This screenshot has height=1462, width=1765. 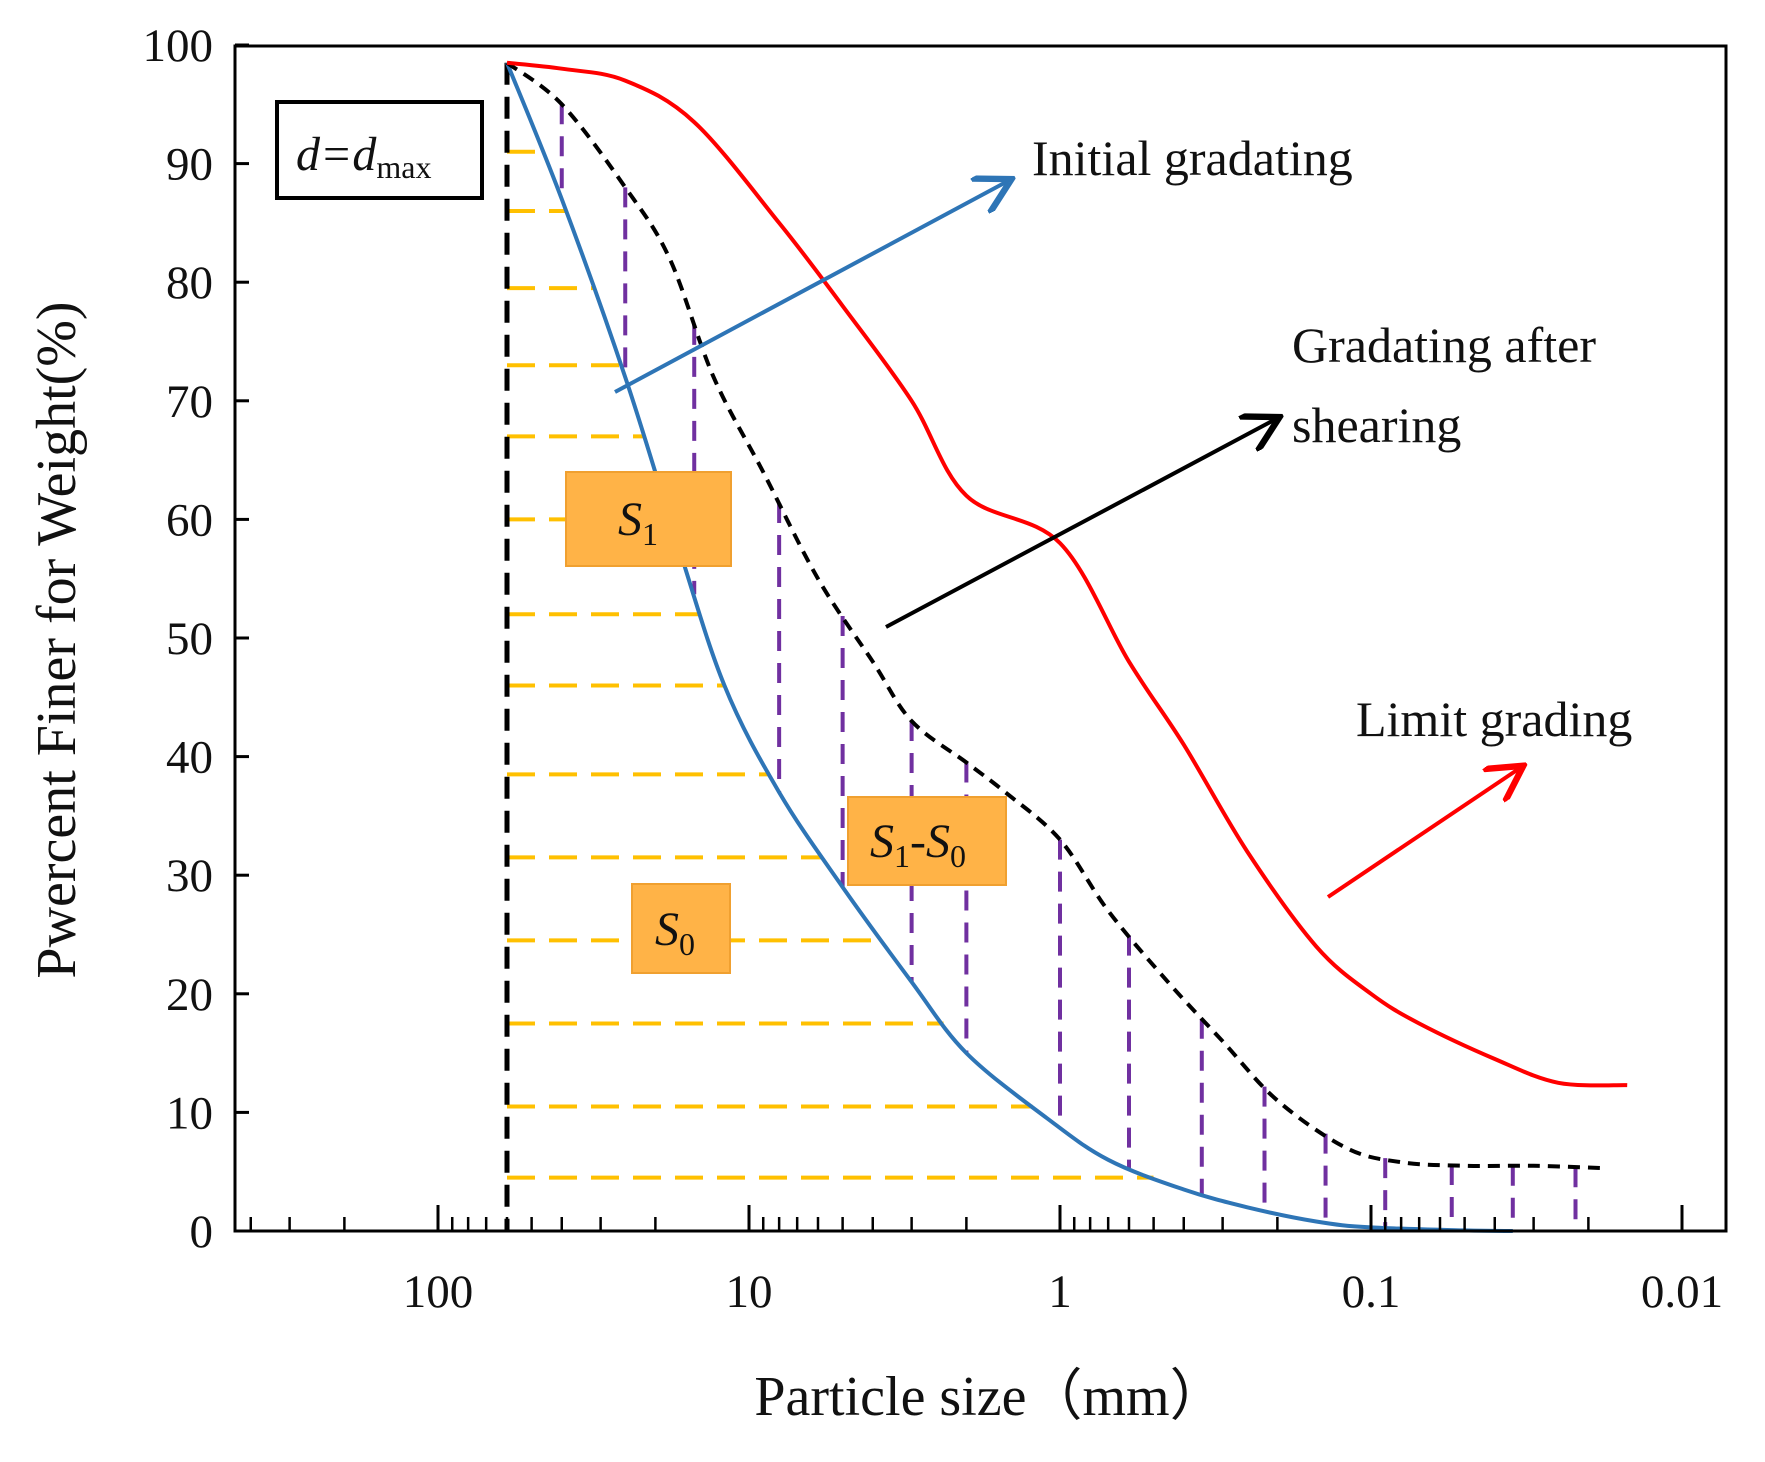 What do you see at coordinates (930, 841) in the screenshot?
I see `s10-dash: -S` at bounding box center [930, 841].